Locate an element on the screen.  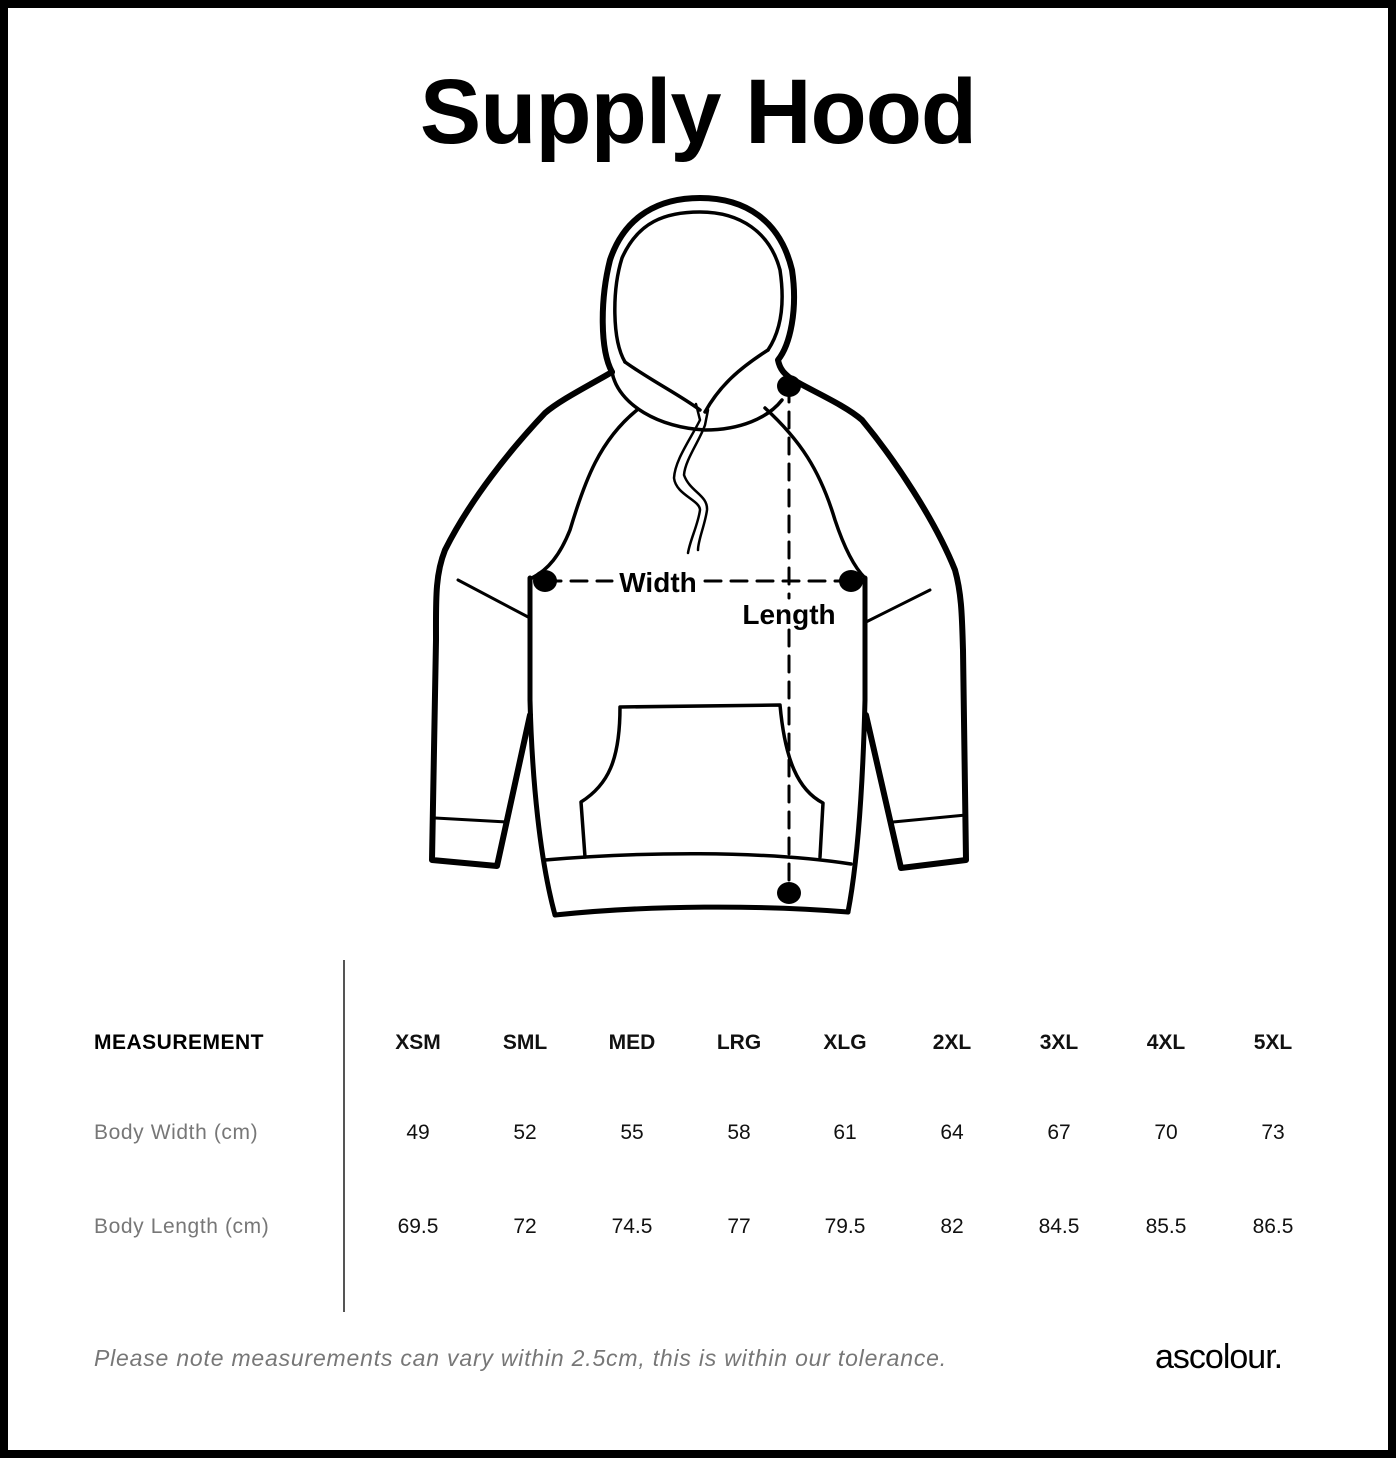
left-sleeve is located at coordinates (522, 619).